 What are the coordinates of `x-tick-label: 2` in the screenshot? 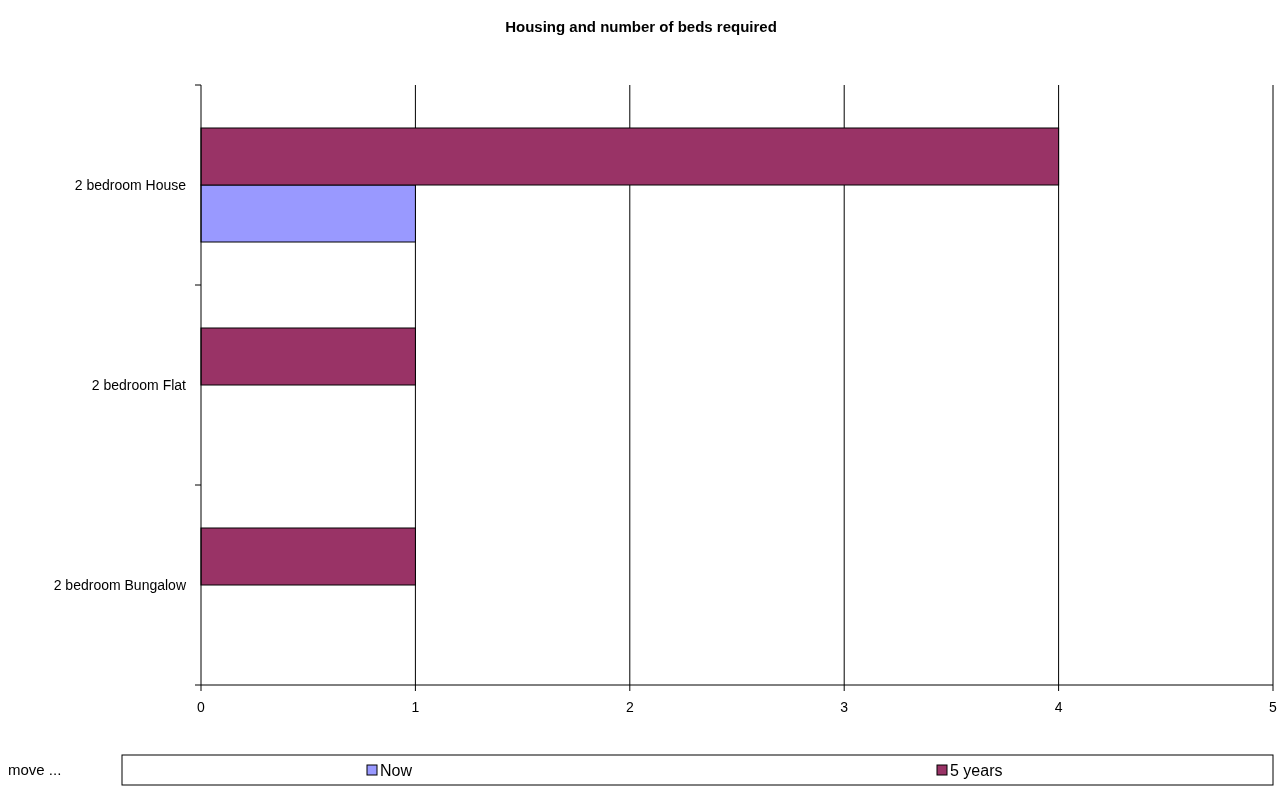 It's located at (629, 707).